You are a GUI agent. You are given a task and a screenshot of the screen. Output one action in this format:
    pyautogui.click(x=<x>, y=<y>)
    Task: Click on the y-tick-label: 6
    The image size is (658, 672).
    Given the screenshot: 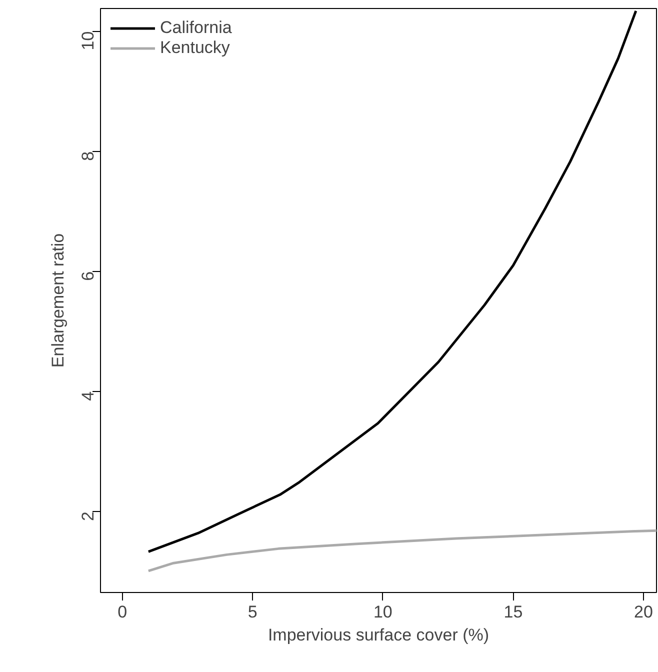 What is the action you would take?
    pyautogui.click(x=88, y=276)
    